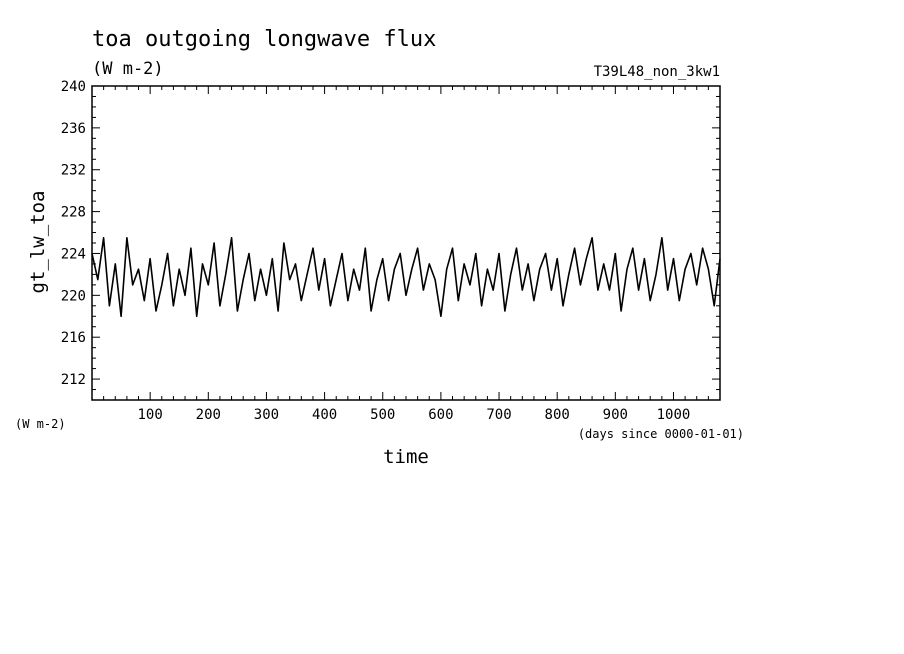  I want to click on y-axis-label: gt_lw_toa, so click(38, 242).